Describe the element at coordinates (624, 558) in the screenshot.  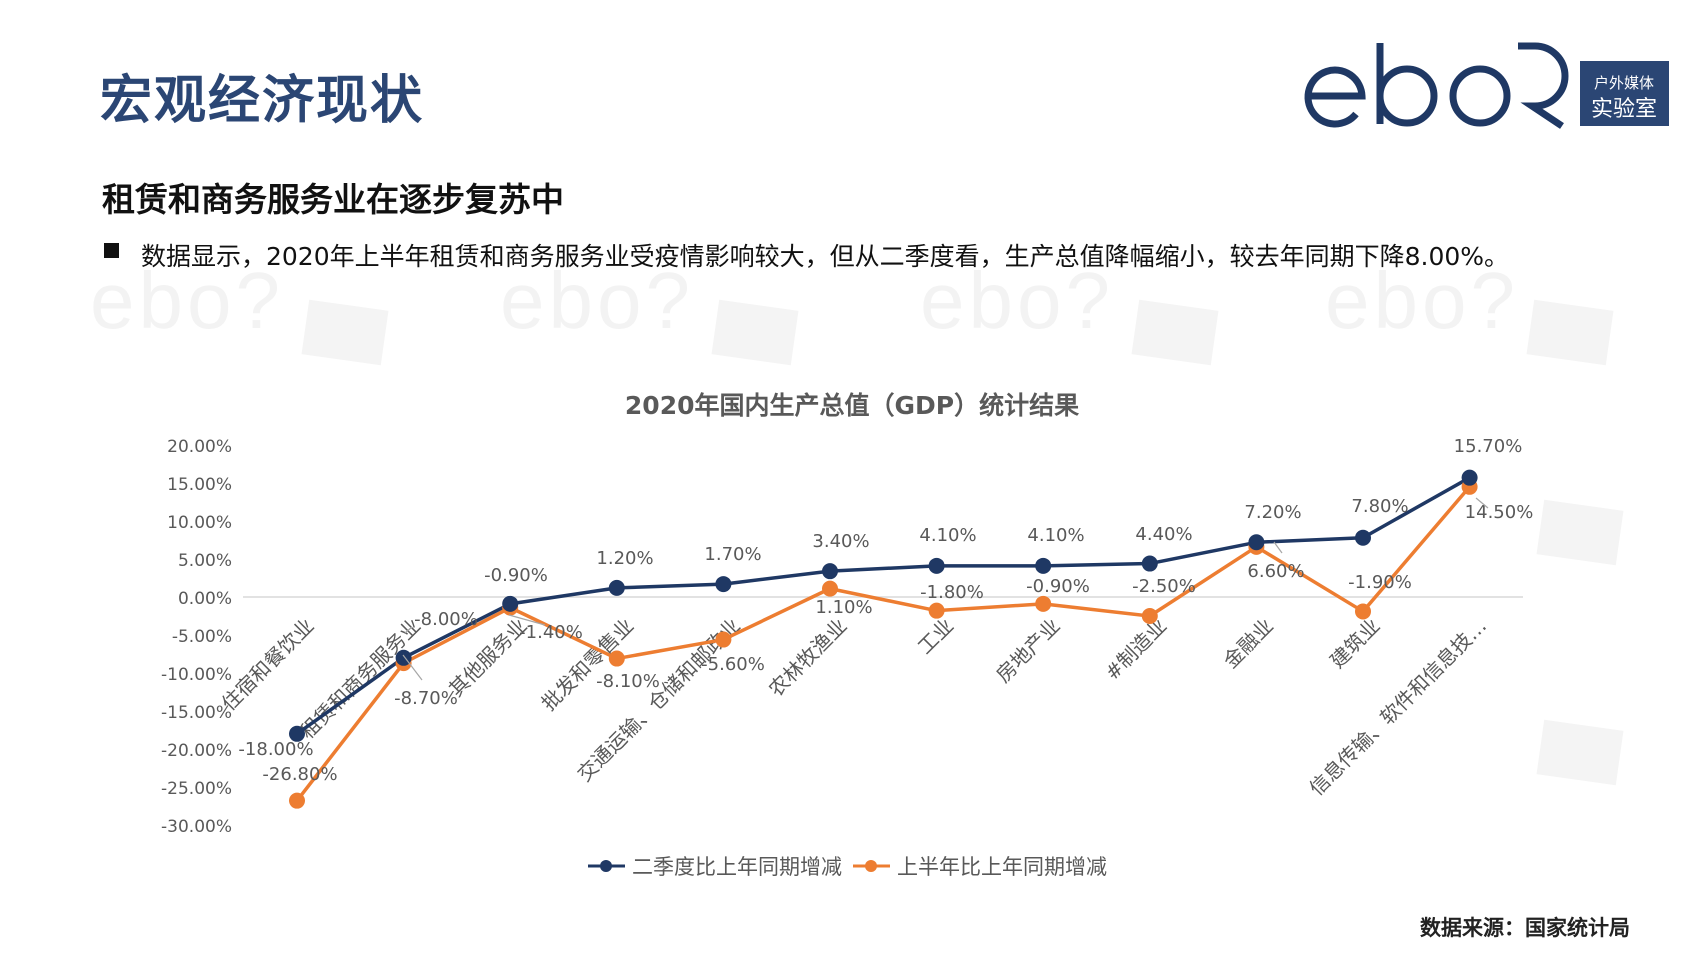
I see `data-value-label: 1.20%` at that location.